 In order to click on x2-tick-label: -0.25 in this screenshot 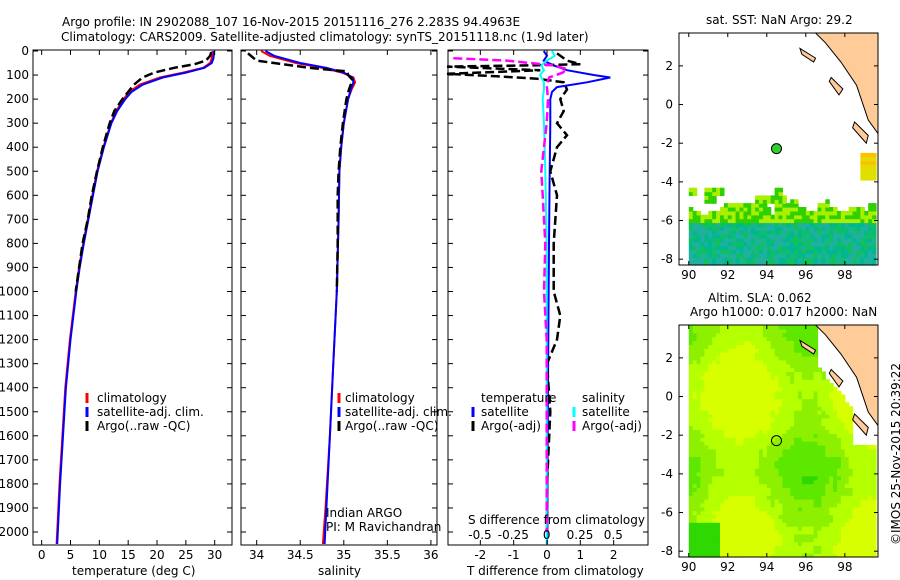, I will do `click(513, 535)`.